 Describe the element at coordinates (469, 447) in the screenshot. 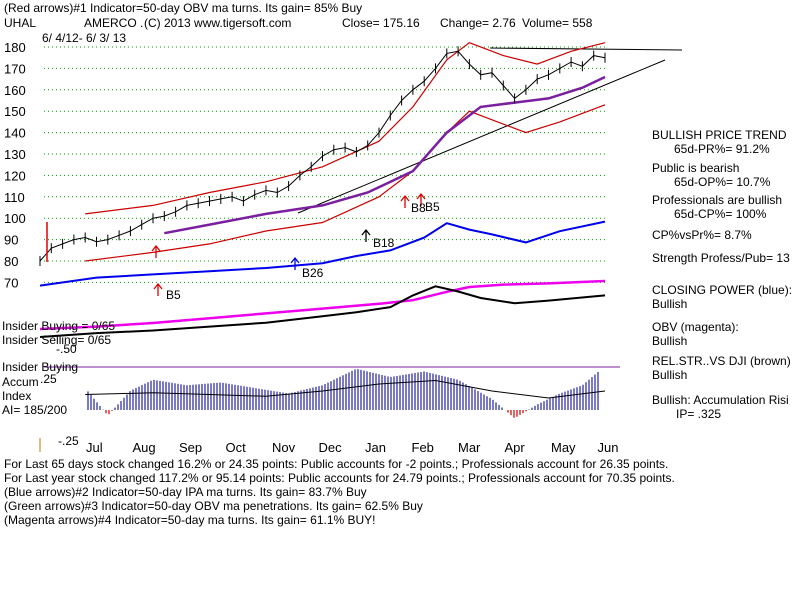

I see `x-tick-label: Mar` at that location.